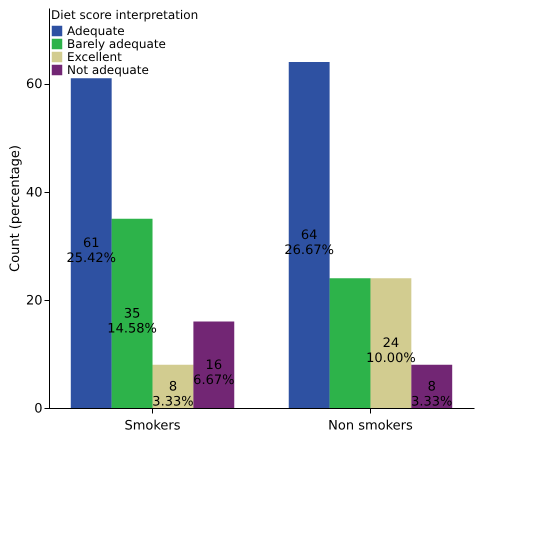 Image resolution: width=556 pixels, height=542 pixels. Describe the element at coordinates (15, 208) in the screenshot. I see `y-axis-title: Count (percentage)` at that location.